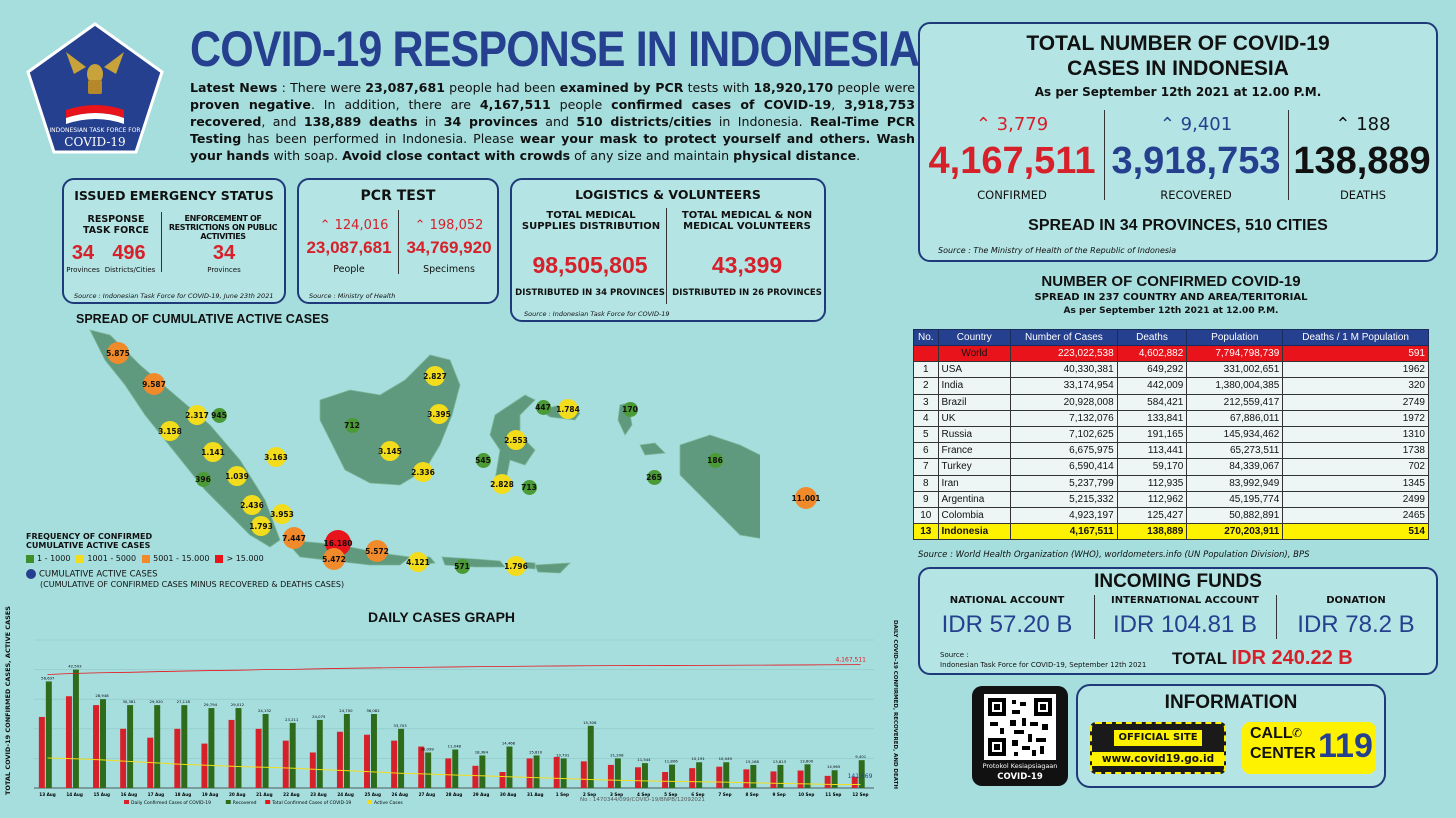  What do you see at coordinates (372, 794) in the screenshot?
I see `x-tick-label: 25 Aug` at bounding box center [372, 794].